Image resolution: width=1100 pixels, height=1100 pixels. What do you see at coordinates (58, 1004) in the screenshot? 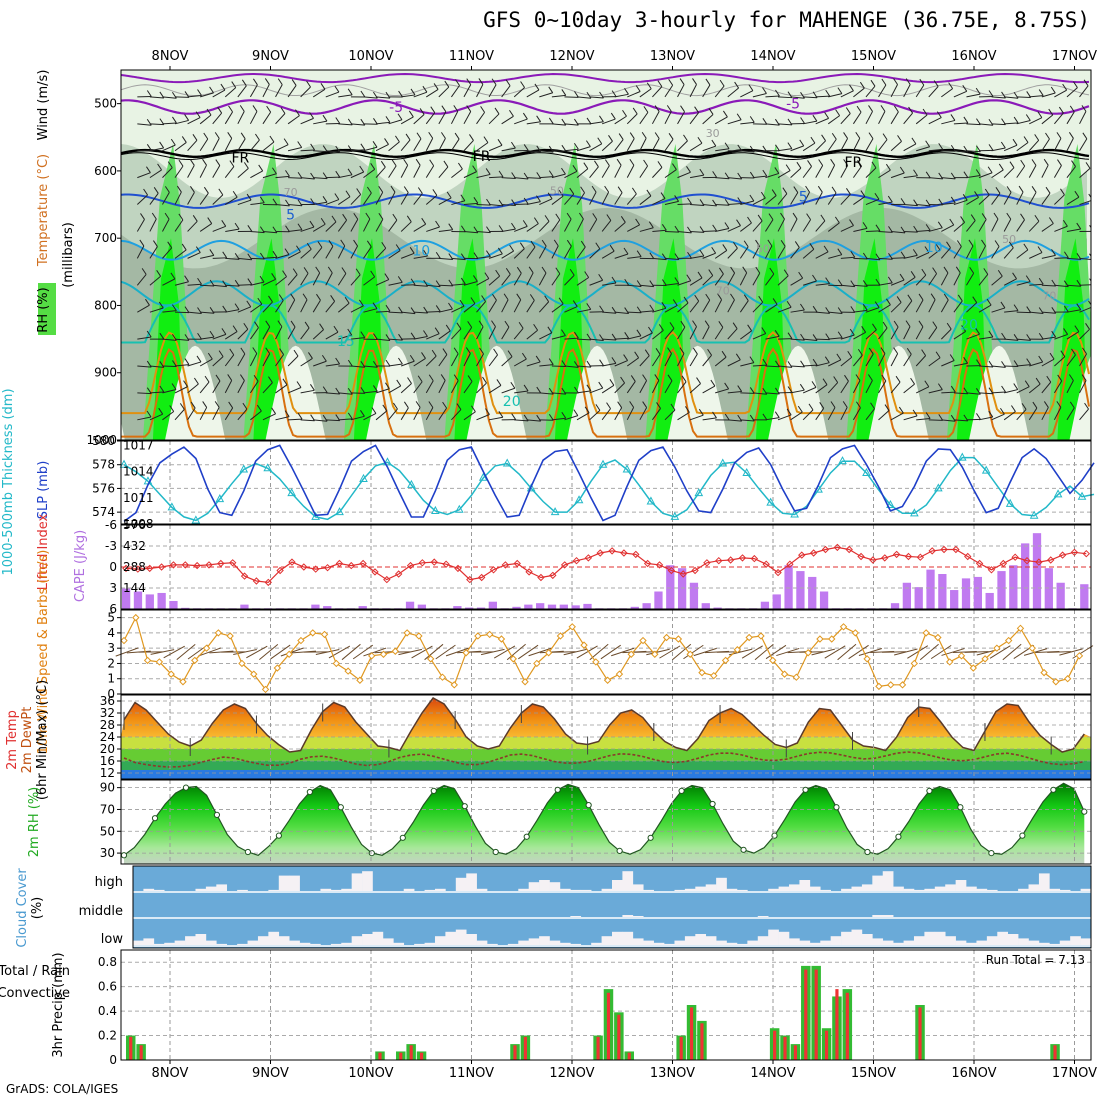
I see `y-axis-label: 3hr Precip (mm)` at bounding box center [58, 1004].